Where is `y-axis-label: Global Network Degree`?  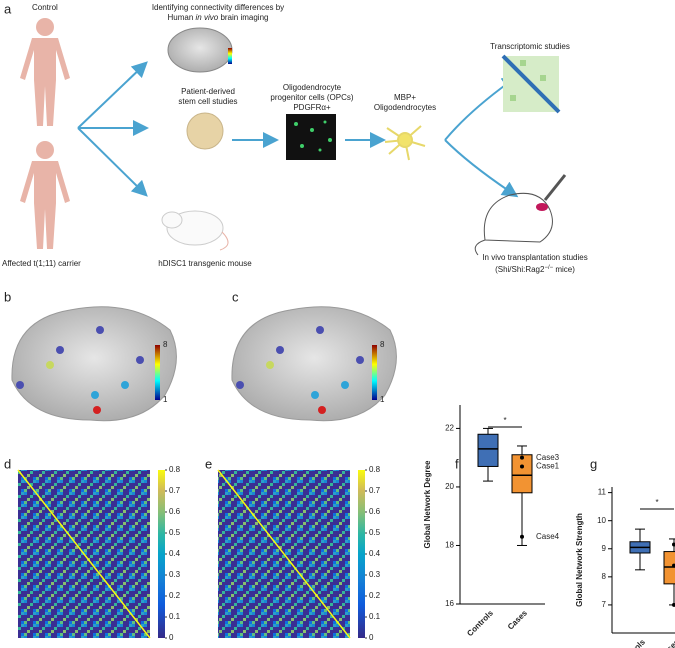
y-axis-label: Global Network Degree is located at coordinates (427, 504).